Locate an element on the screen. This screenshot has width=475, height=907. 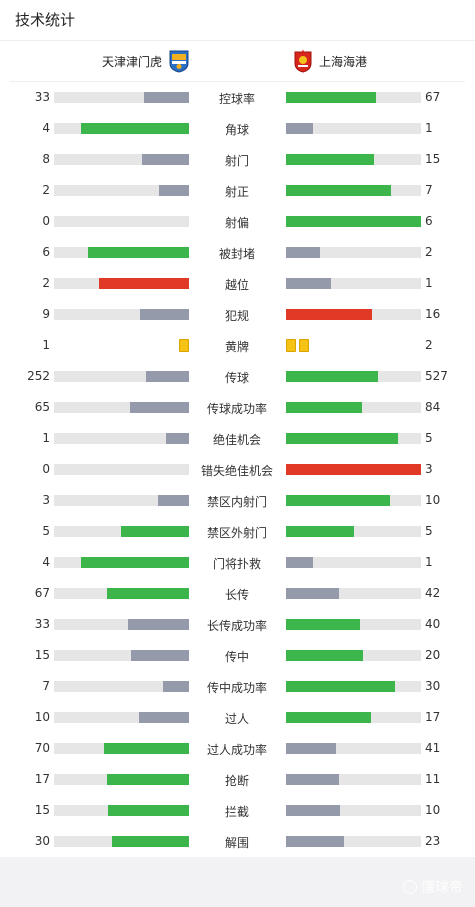
stat-label: 过人成功率 is located at coordinates (236, 750).